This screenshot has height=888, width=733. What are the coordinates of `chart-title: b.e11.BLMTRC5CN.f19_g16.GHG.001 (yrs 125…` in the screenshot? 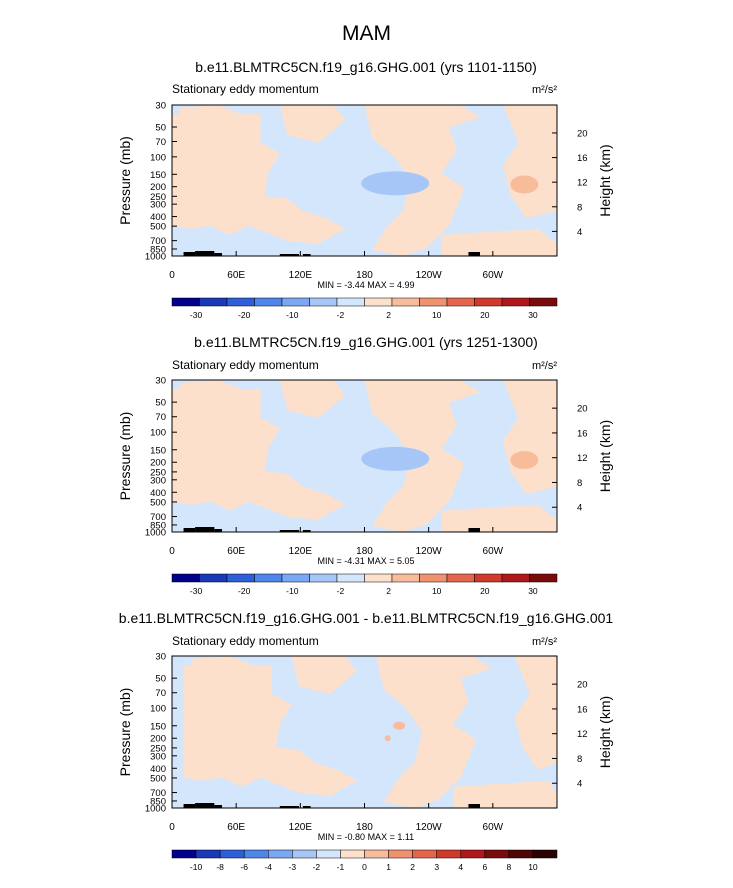 It's located at (366, 342).